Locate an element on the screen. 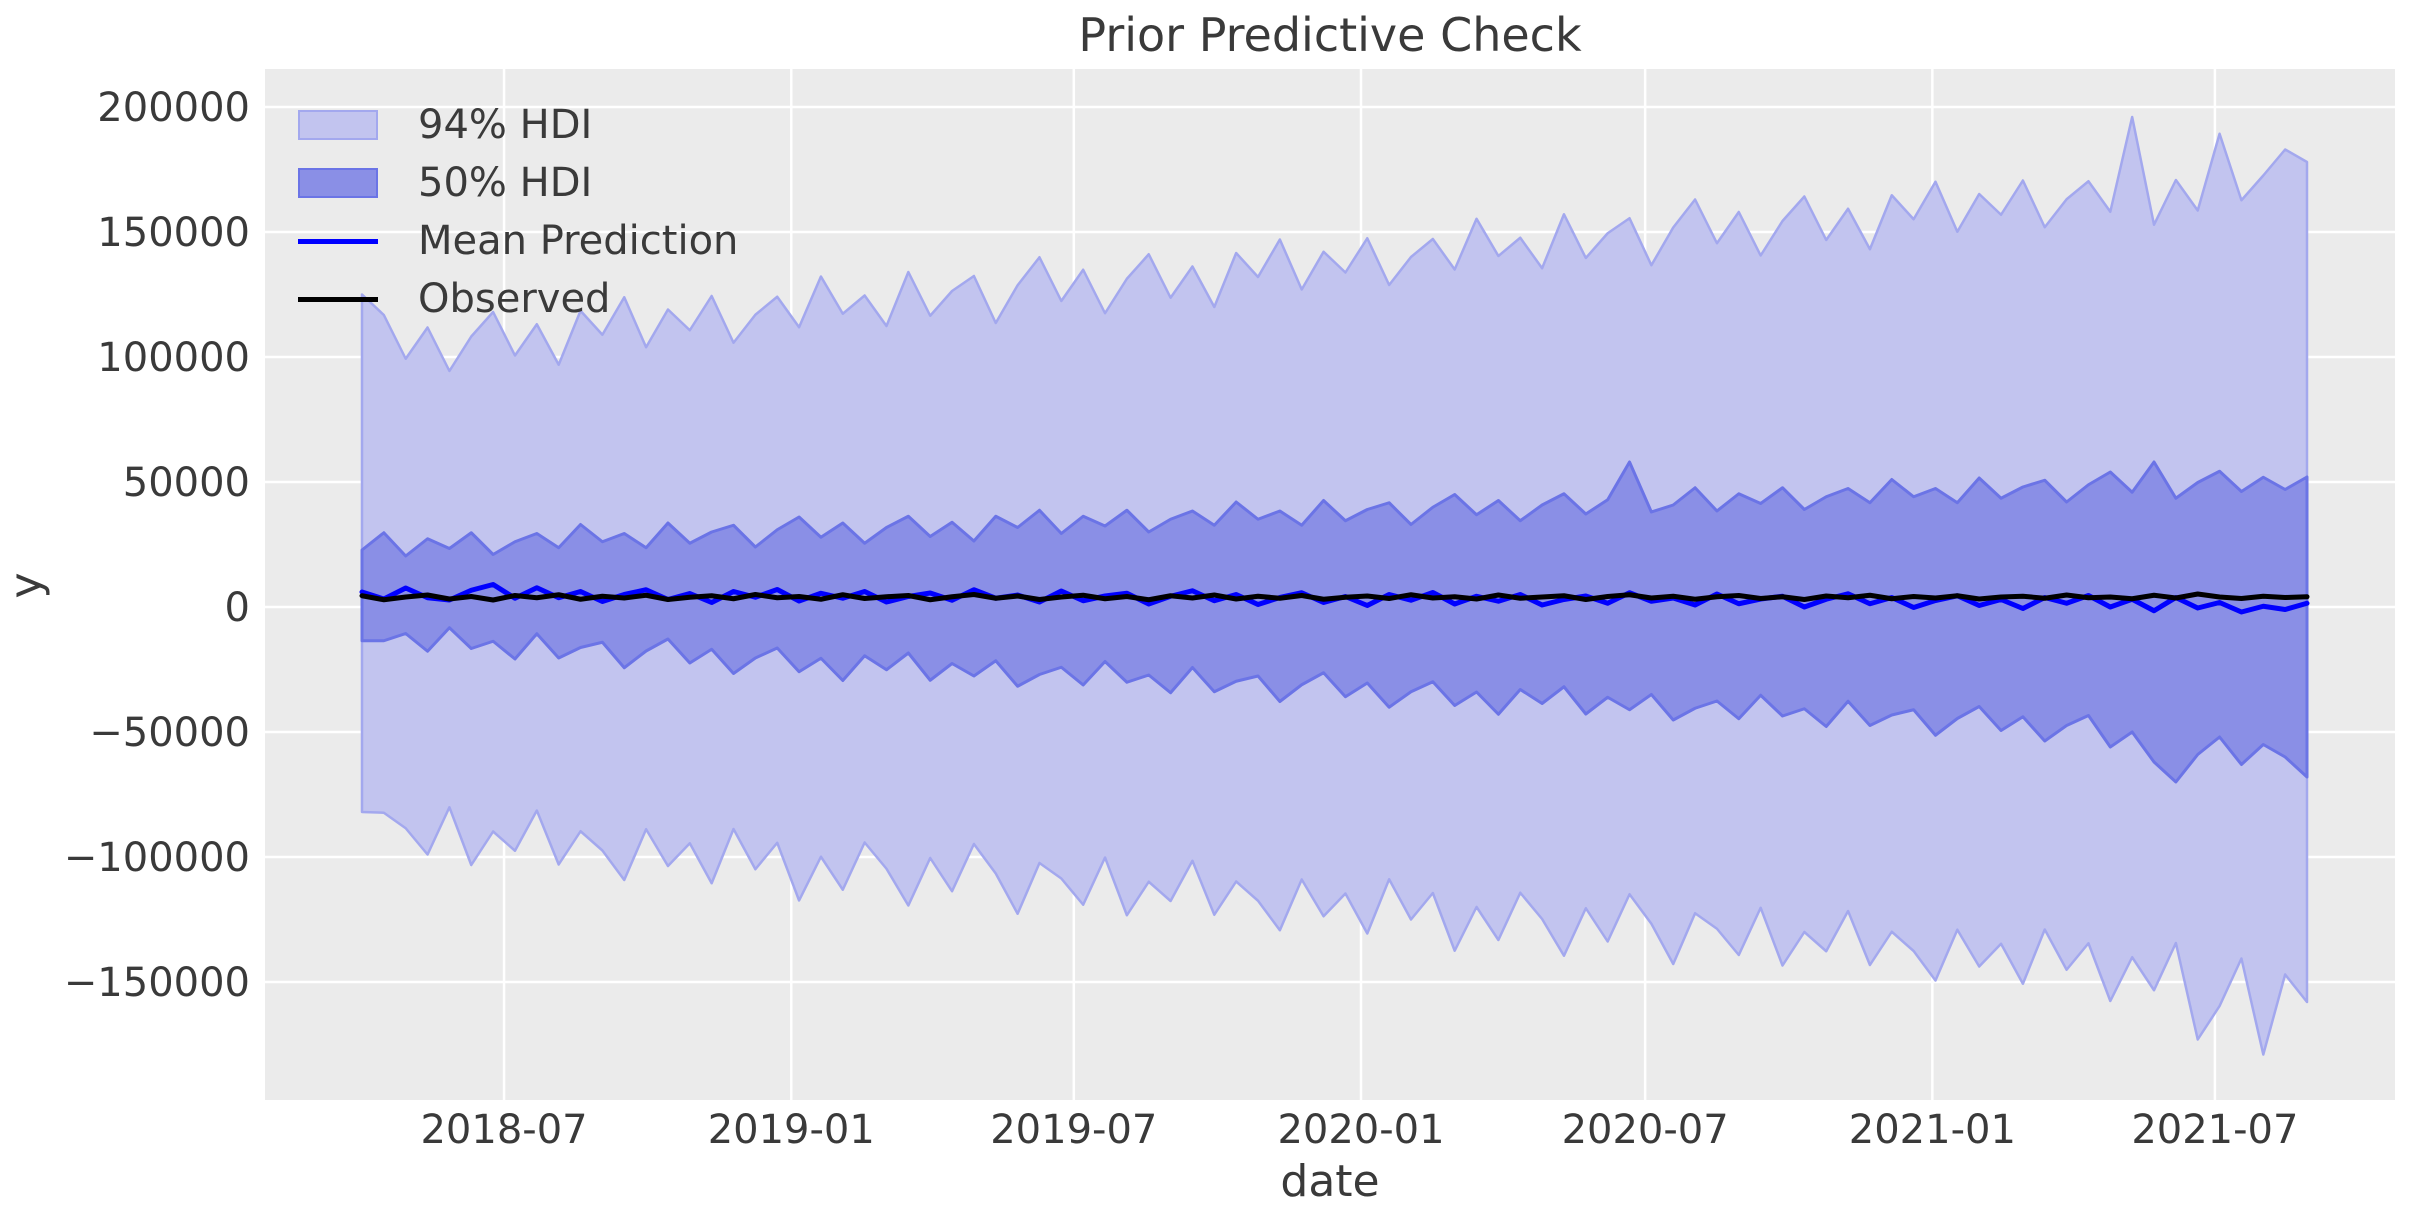 The height and width of the screenshot is (1223, 2423). x-tick-label: 2021-07 is located at coordinates (2214, 1130).